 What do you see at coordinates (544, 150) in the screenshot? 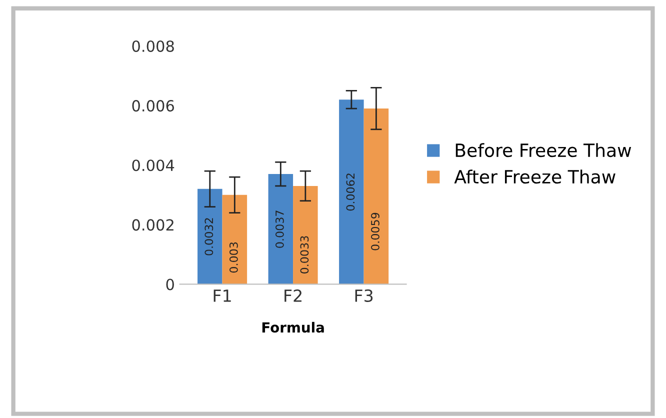
I see `legend-label: Before Freeze Thaw` at bounding box center [544, 150].